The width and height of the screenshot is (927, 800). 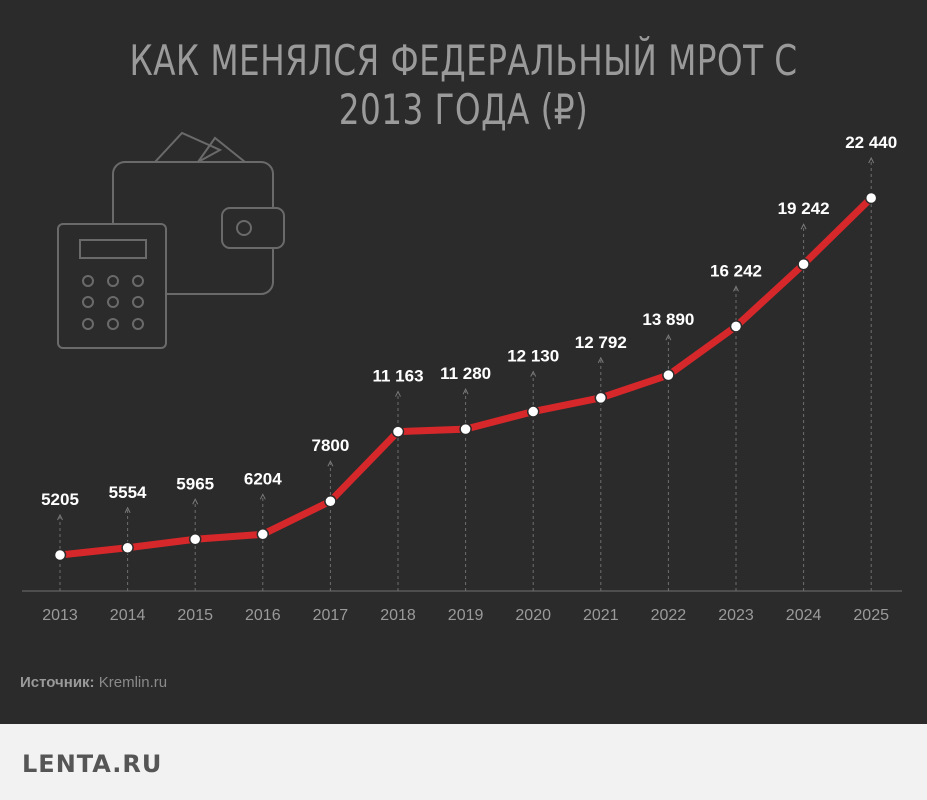 What do you see at coordinates (601, 342) in the screenshot?
I see `data-label: 12 792` at bounding box center [601, 342].